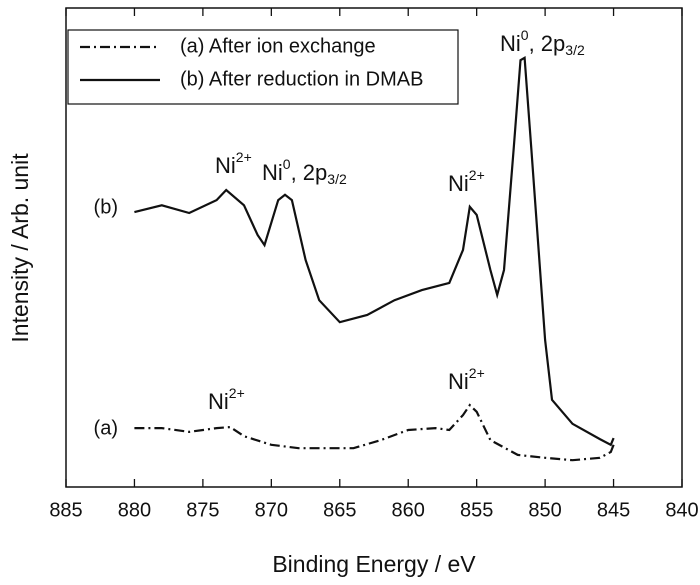 This screenshot has width=700, height=585. What do you see at coordinates (106, 428) in the screenshot?
I see `curve-label: (a)` at bounding box center [106, 428].